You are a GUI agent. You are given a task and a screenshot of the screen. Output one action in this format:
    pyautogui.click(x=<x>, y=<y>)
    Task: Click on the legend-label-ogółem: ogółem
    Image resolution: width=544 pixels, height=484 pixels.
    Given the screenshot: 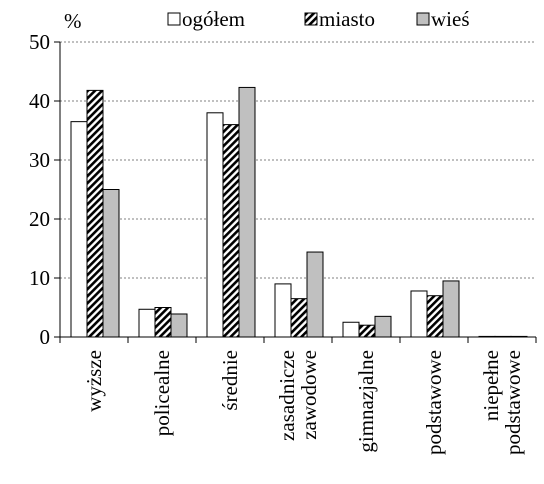 What is the action you would take?
    pyautogui.click(x=213, y=19)
    